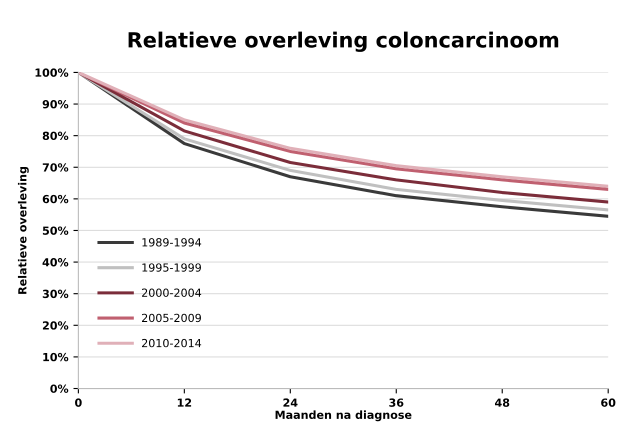 This screenshot has width=627, height=439. What do you see at coordinates (78, 402) in the screenshot?
I see `x-tick-label: 0` at bounding box center [78, 402].